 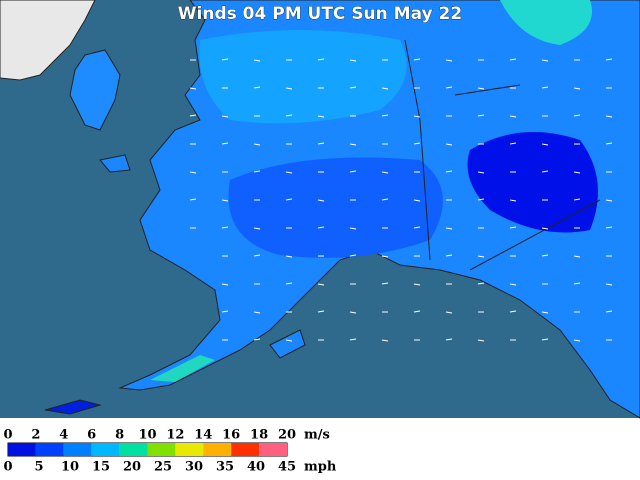 What do you see at coordinates (259, 435) in the screenshot?
I see `ms-tick-label: 18` at bounding box center [259, 435].